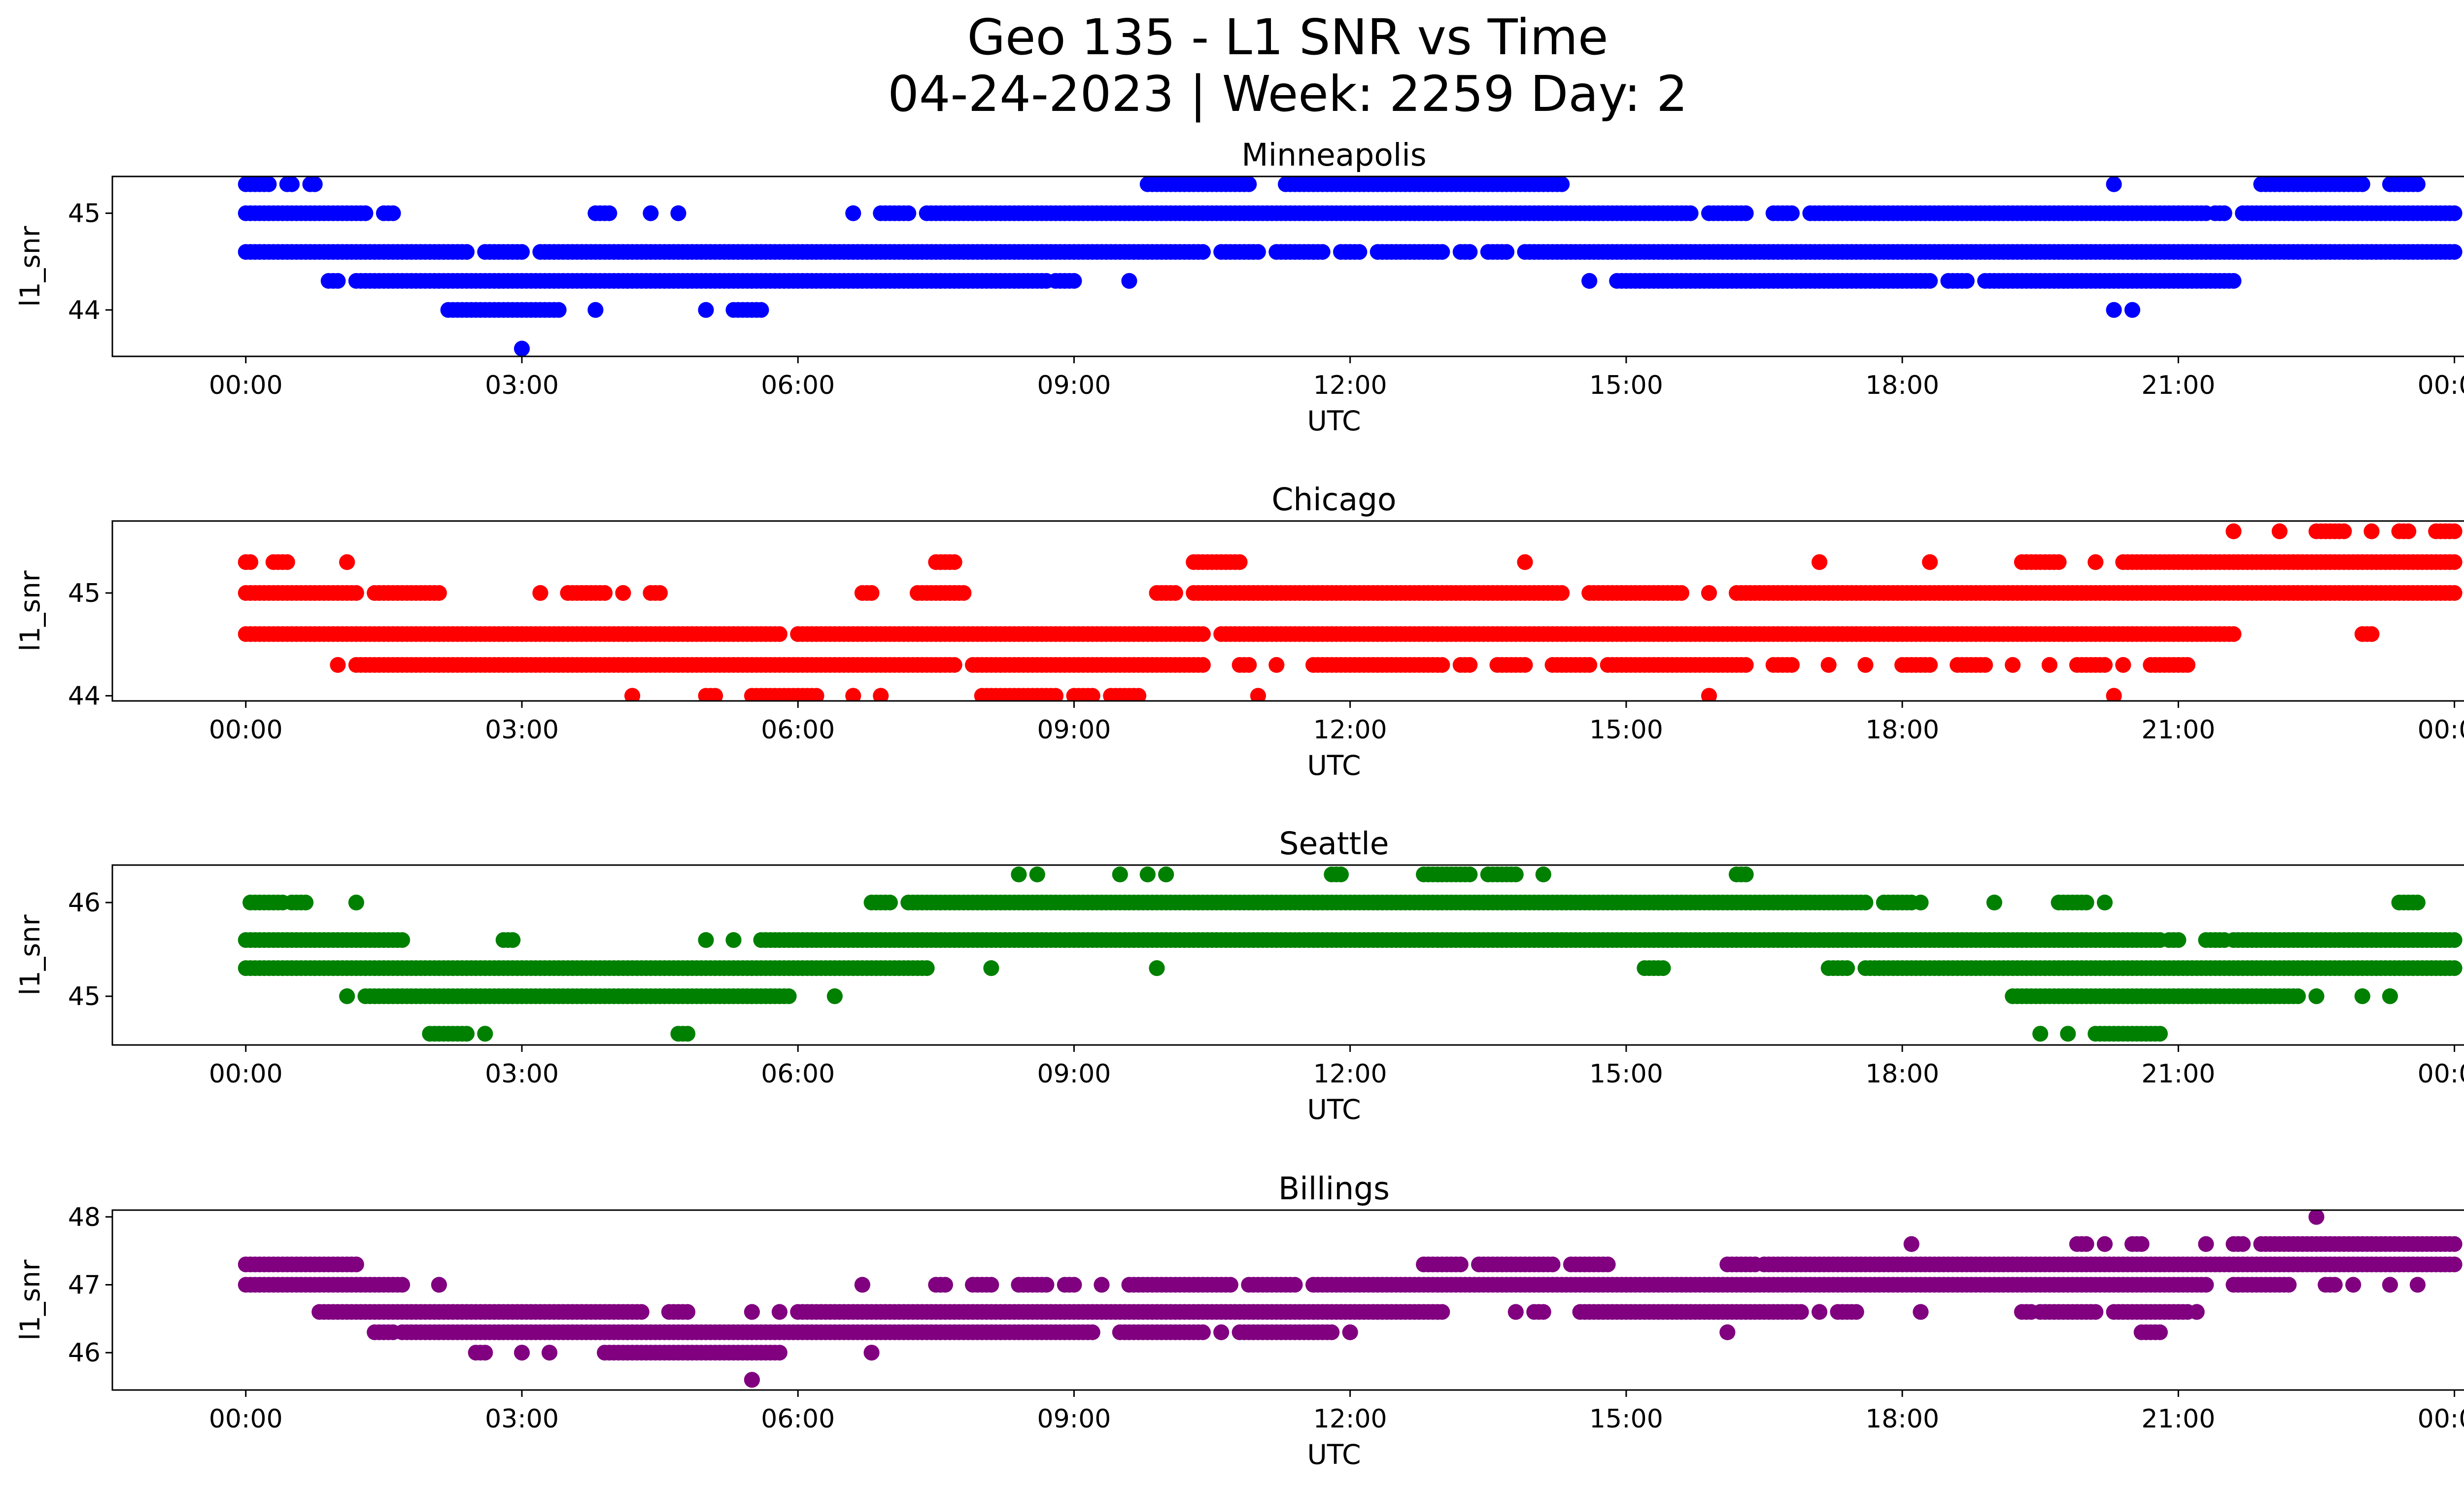  I want to click on series-points-chicago, so click(1350, 612).